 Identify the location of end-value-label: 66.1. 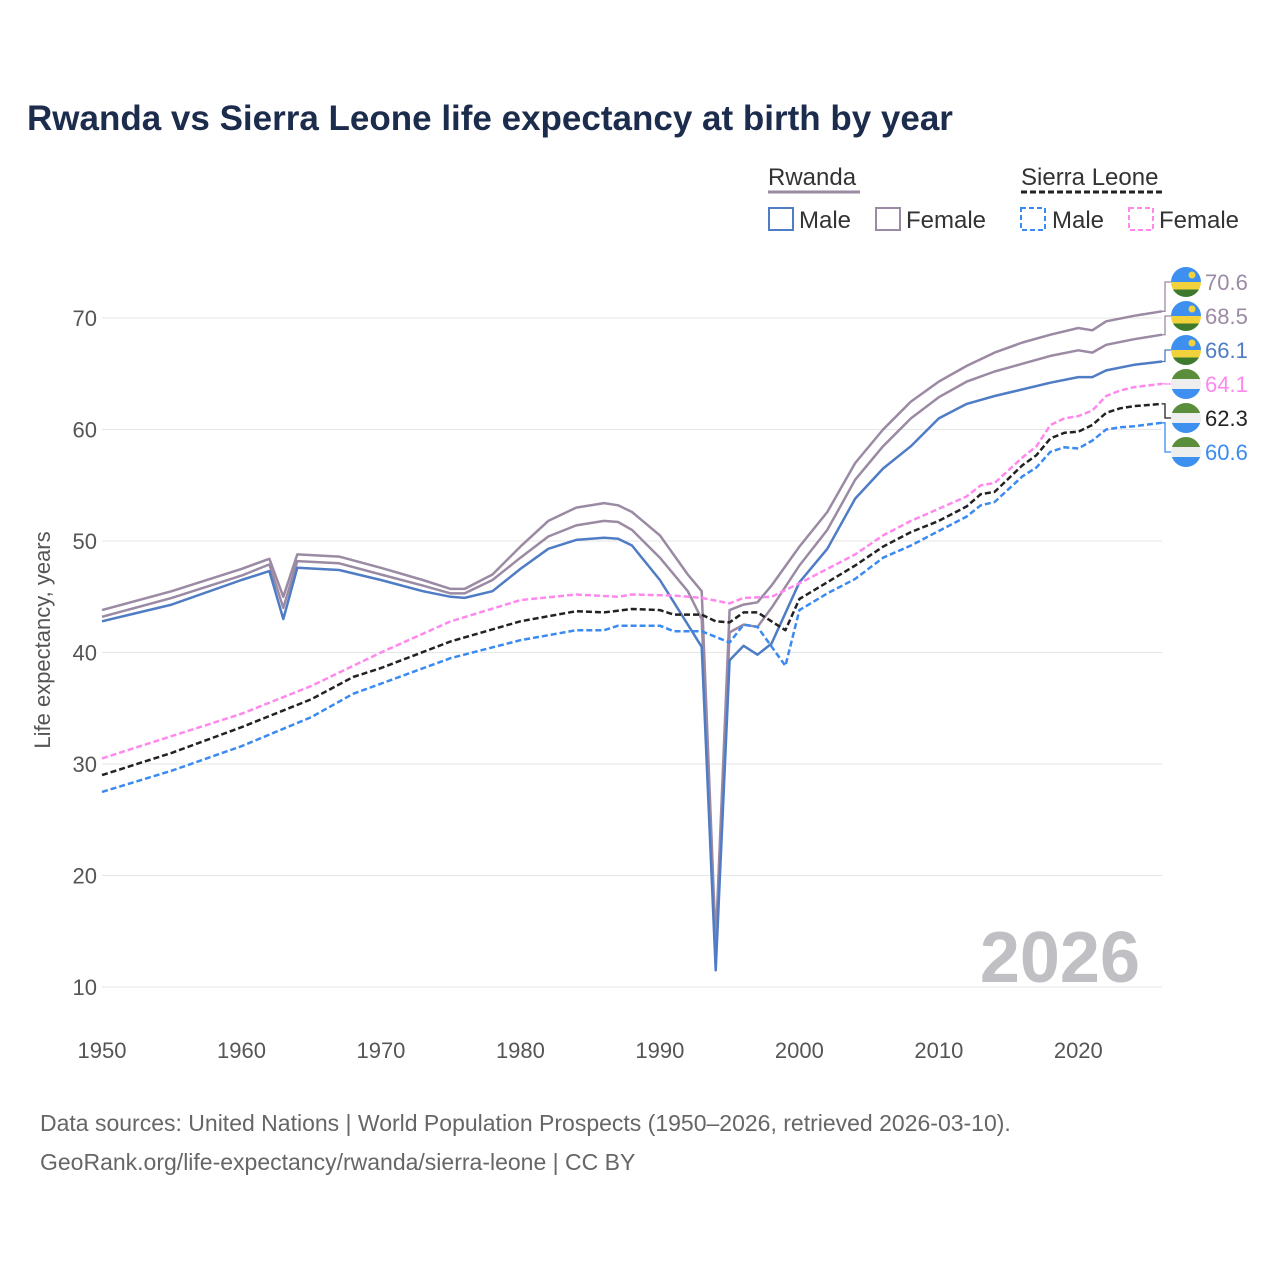
(1226, 350).